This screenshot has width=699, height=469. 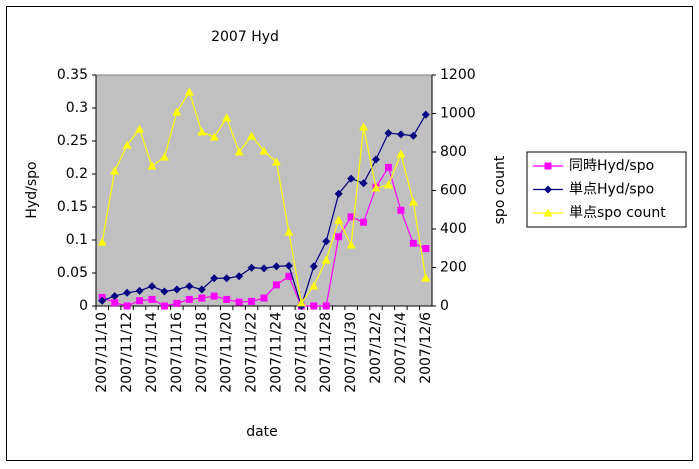 What do you see at coordinates (611, 166) in the screenshot?
I see `legend-label: 同時Hyd/spo` at bounding box center [611, 166].